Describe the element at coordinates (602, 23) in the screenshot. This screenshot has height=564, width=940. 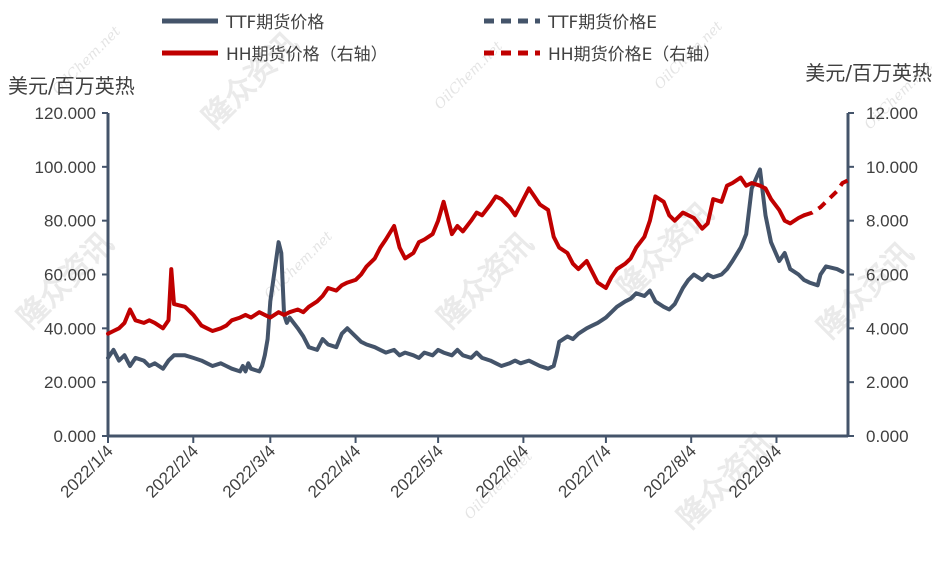
I see `legend-label-ttf-e: TTF期货价格E` at that location.